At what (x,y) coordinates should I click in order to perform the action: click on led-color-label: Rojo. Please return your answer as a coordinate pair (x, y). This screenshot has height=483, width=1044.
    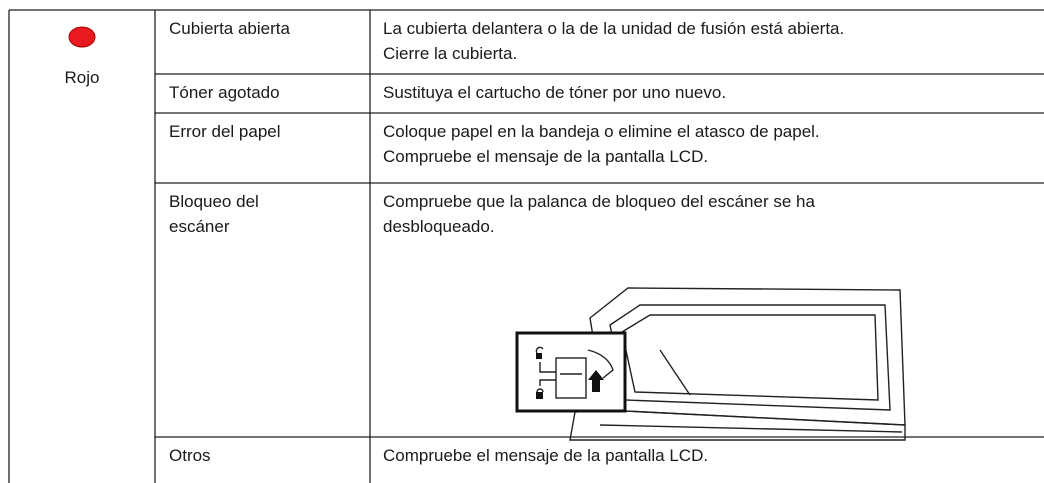
    Looking at the image, I should click on (82, 77).